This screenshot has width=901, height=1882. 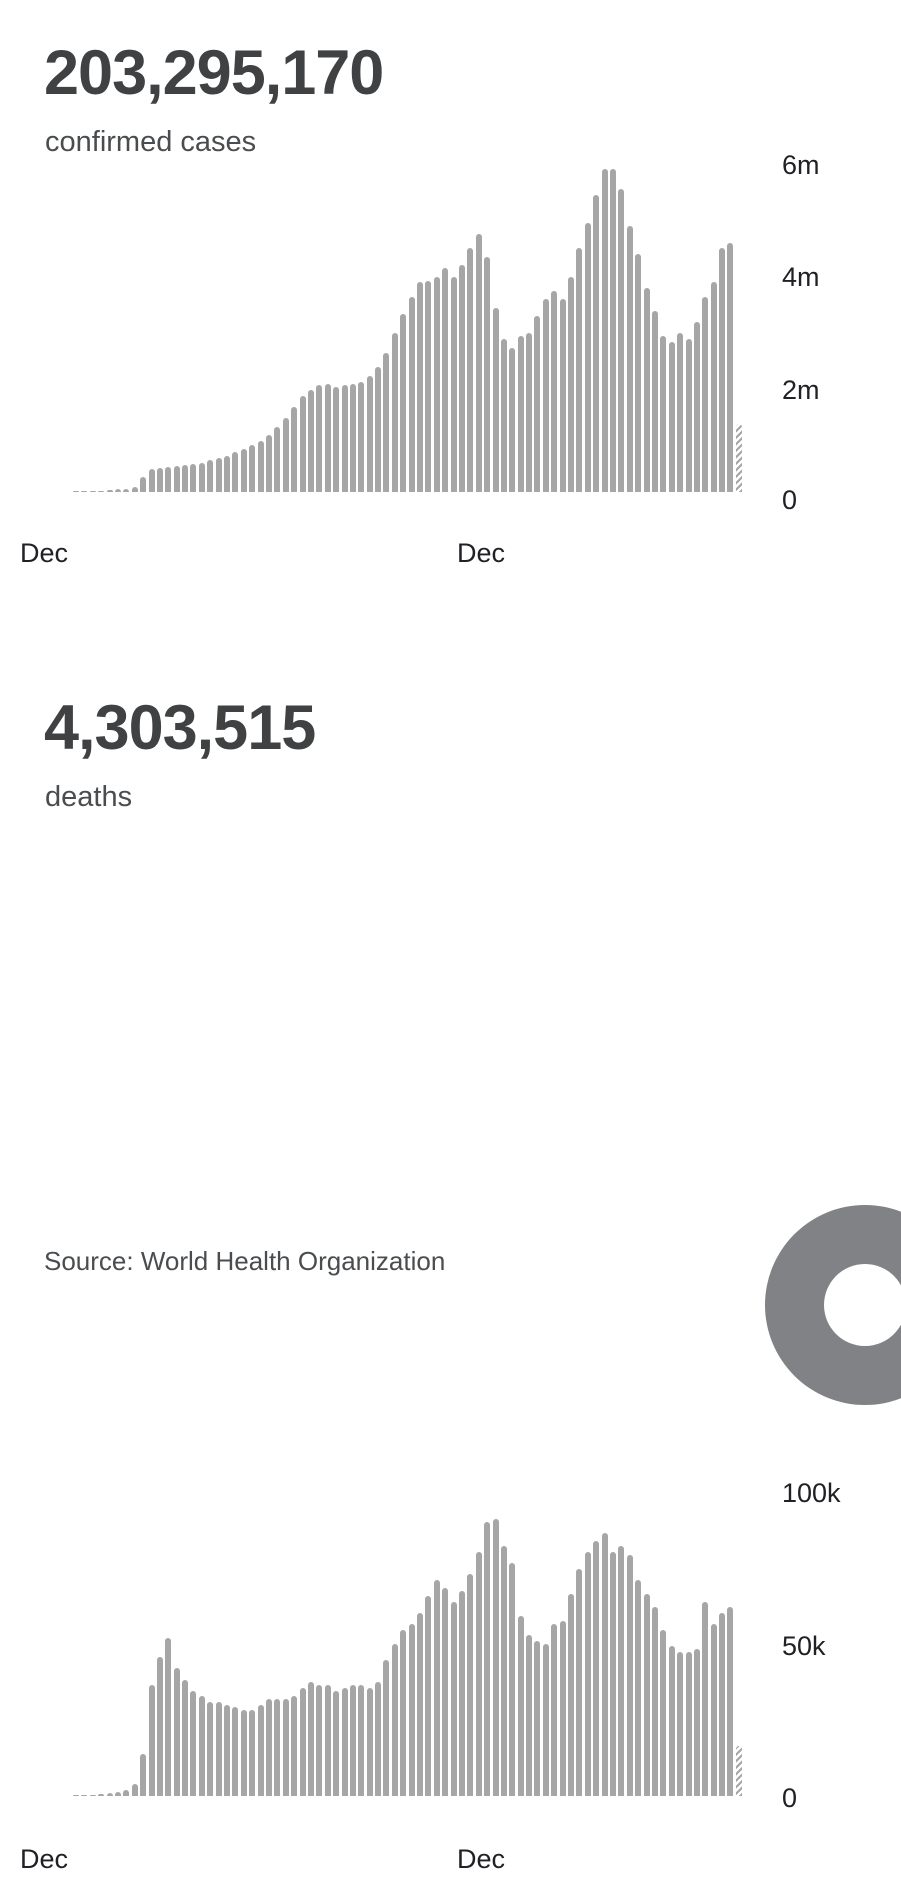 I want to click on deaths-label: deaths, so click(x=89, y=797).